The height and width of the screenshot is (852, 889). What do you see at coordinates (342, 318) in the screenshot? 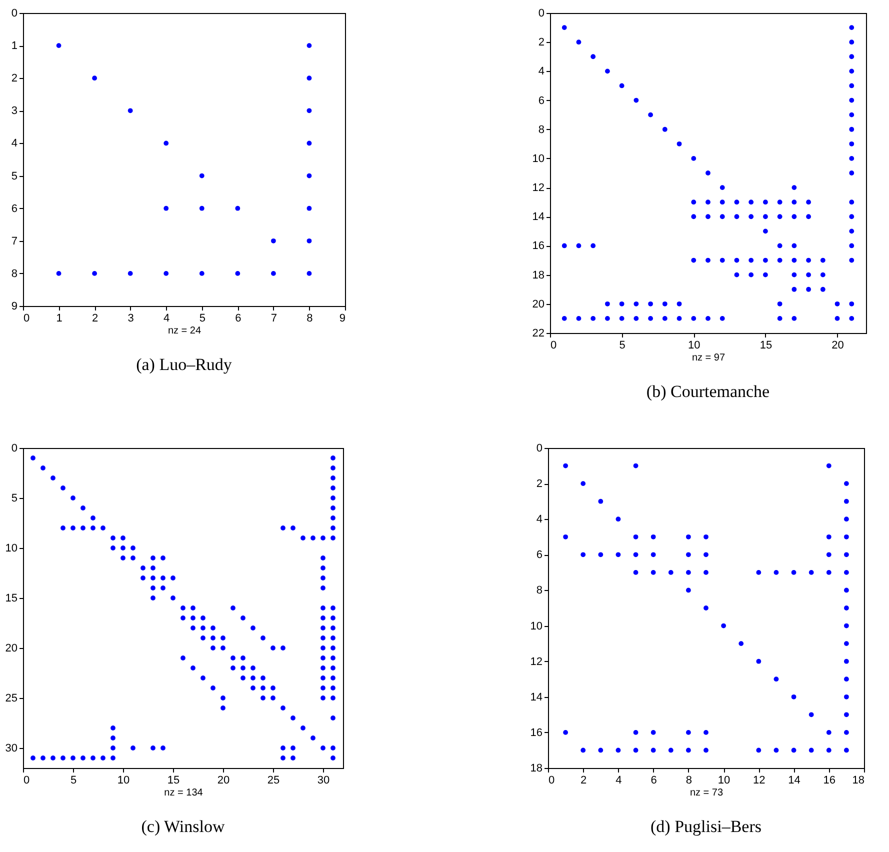
I see `x-tick-label: 9` at bounding box center [342, 318].